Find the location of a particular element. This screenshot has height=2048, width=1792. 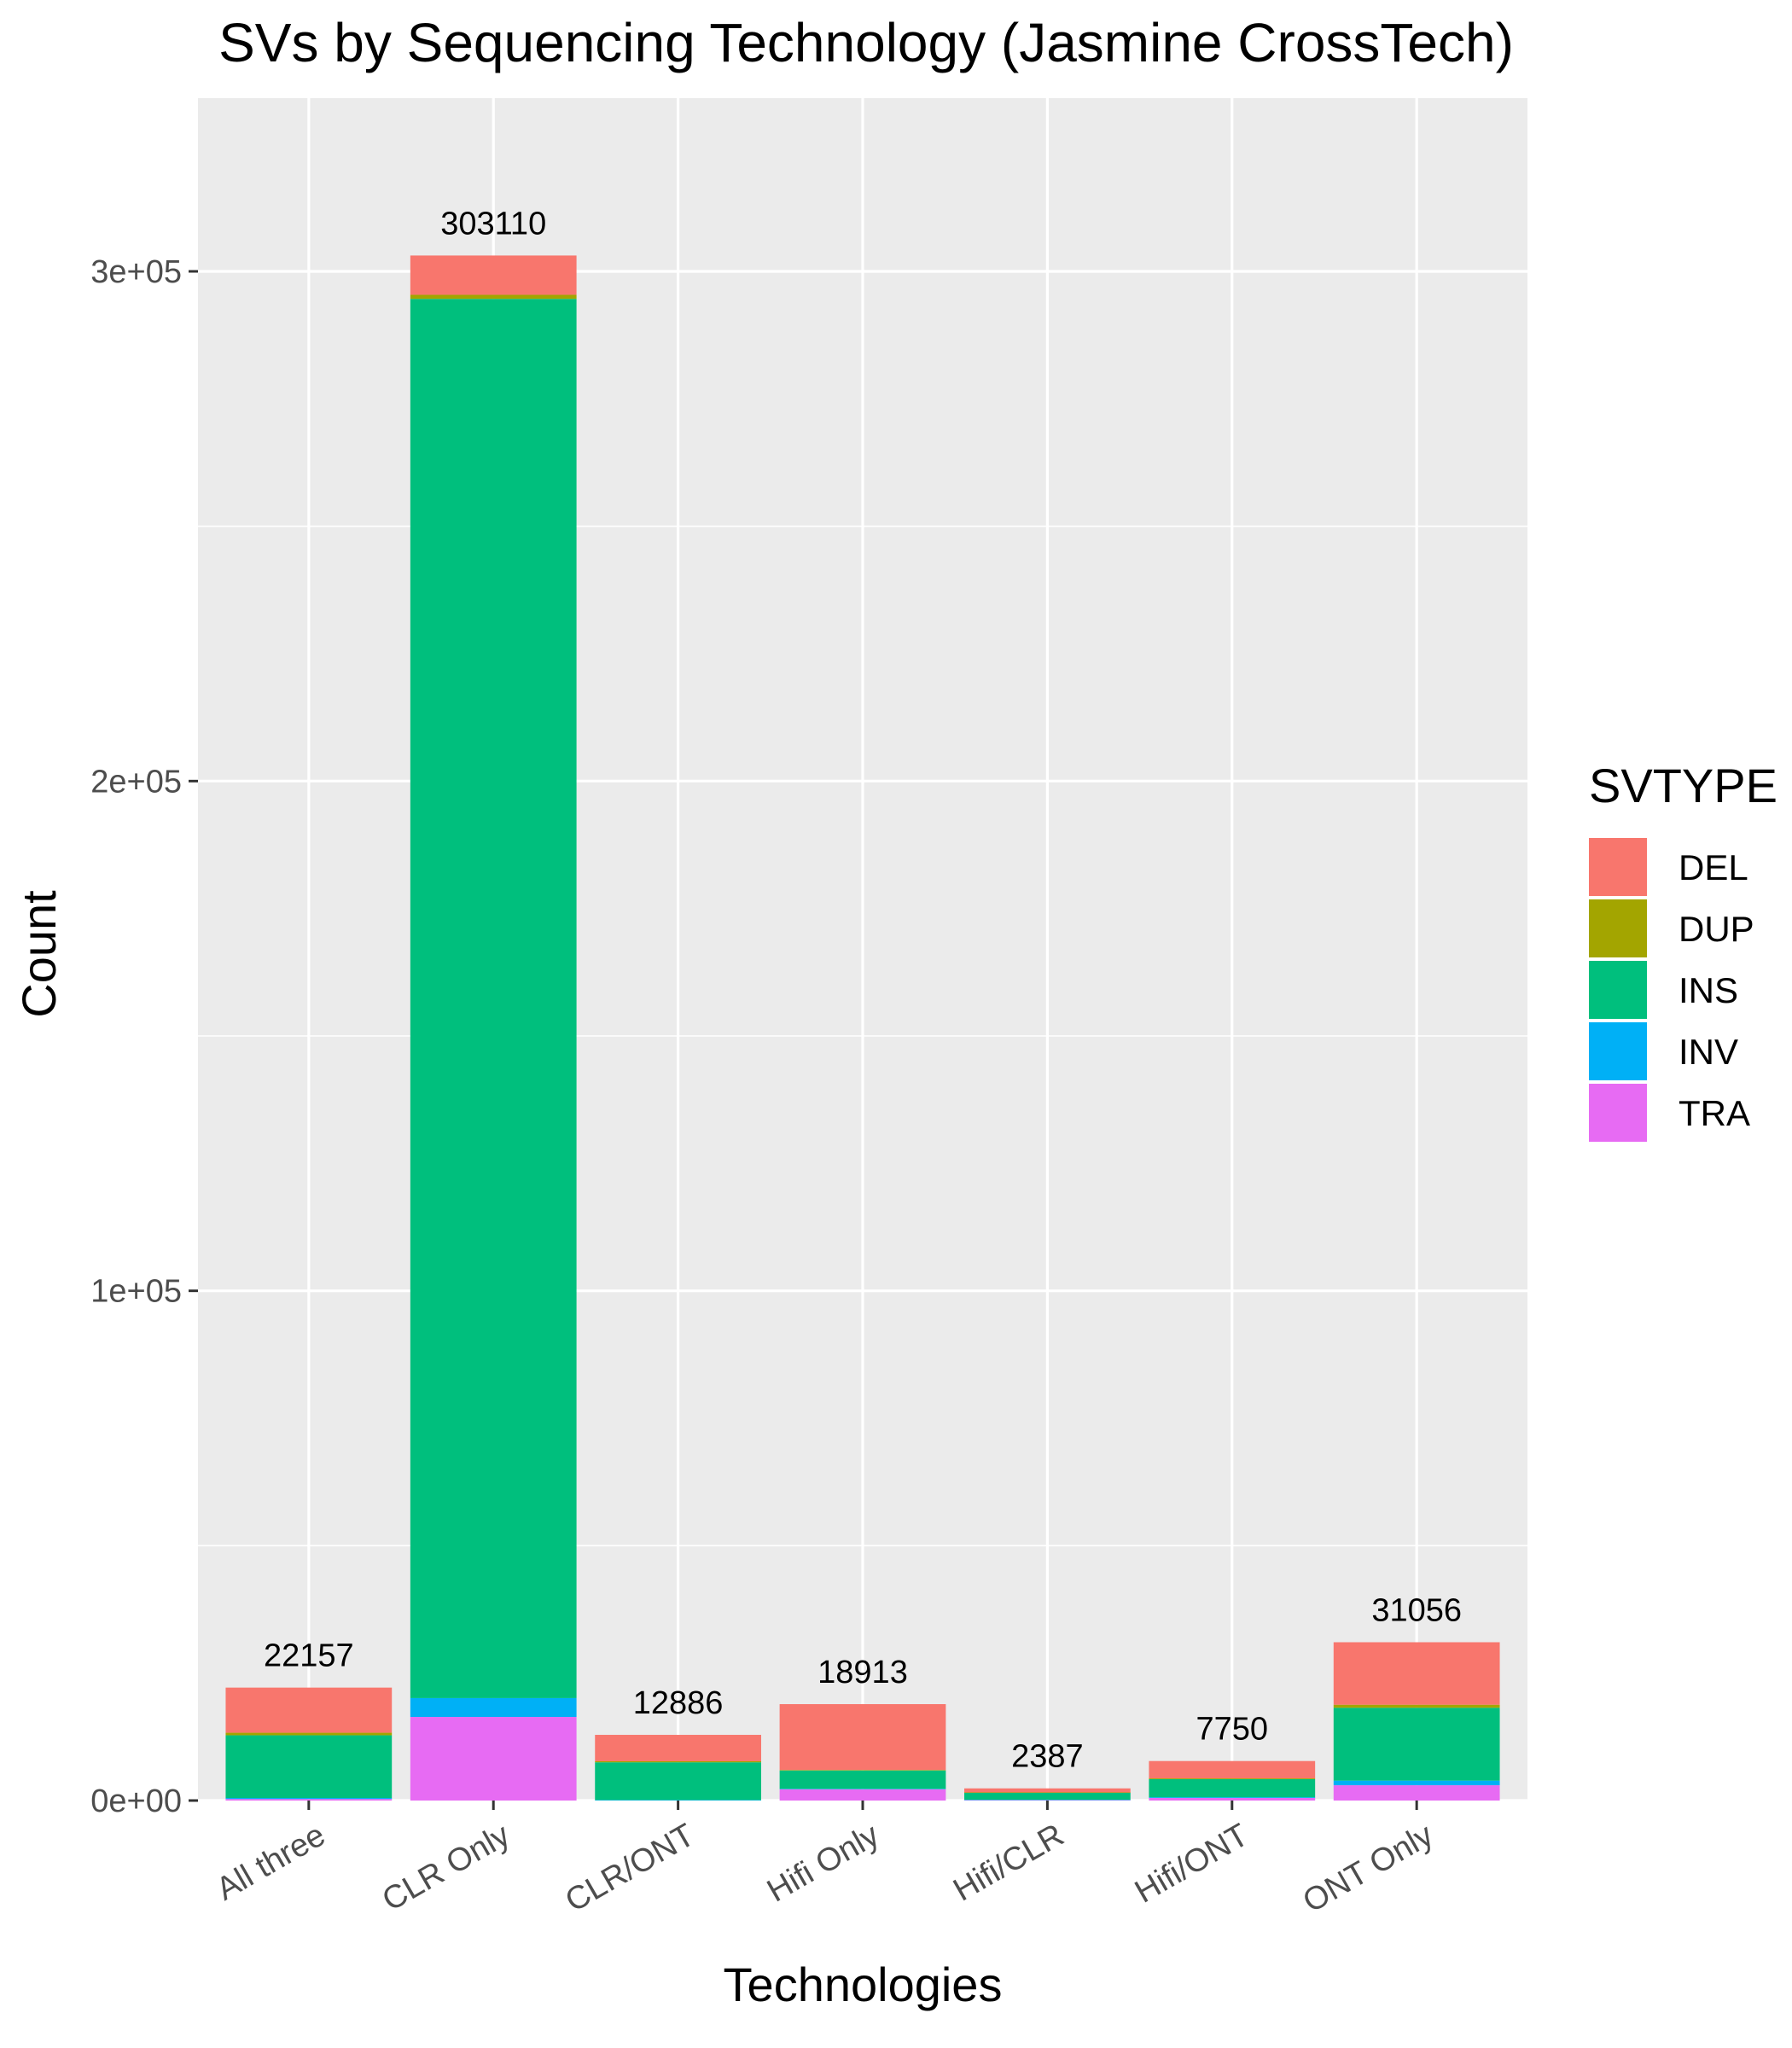

bar-total-label: 12886 is located at coordinates (678, 1703).